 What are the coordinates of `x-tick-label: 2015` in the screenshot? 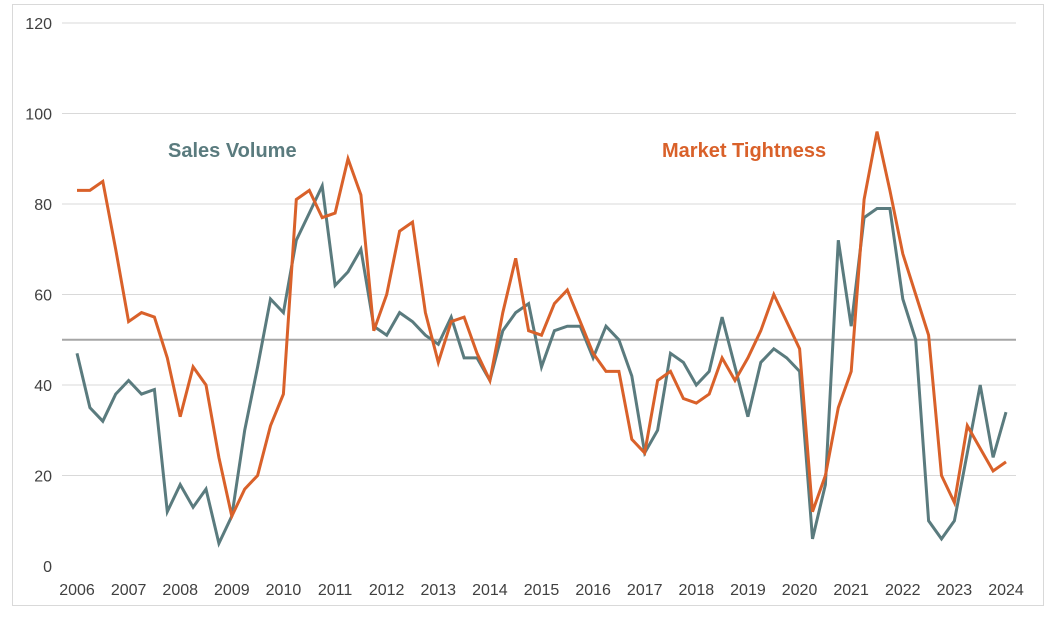 It's located at (542, 590).